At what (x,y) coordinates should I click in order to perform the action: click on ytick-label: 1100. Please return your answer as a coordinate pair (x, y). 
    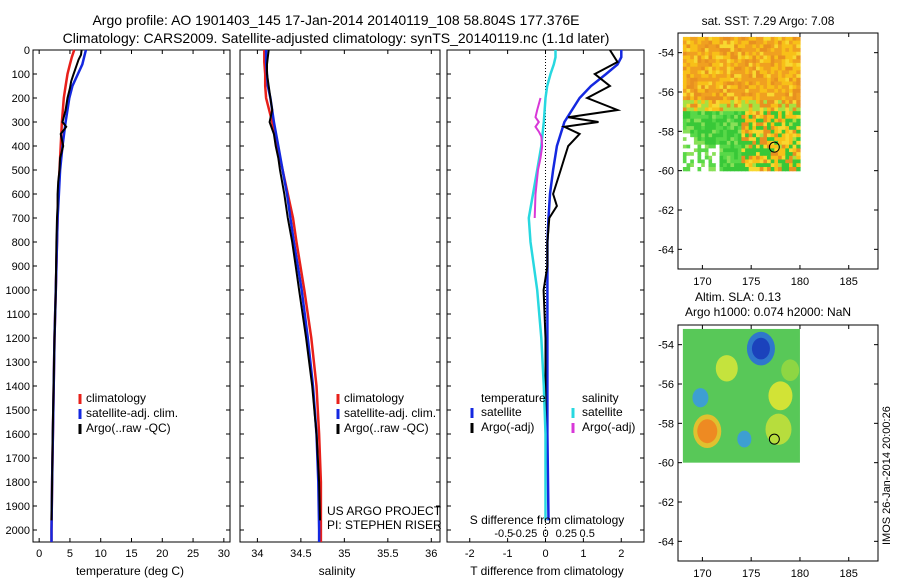
    Looking at the image, I should click on (18, 315).